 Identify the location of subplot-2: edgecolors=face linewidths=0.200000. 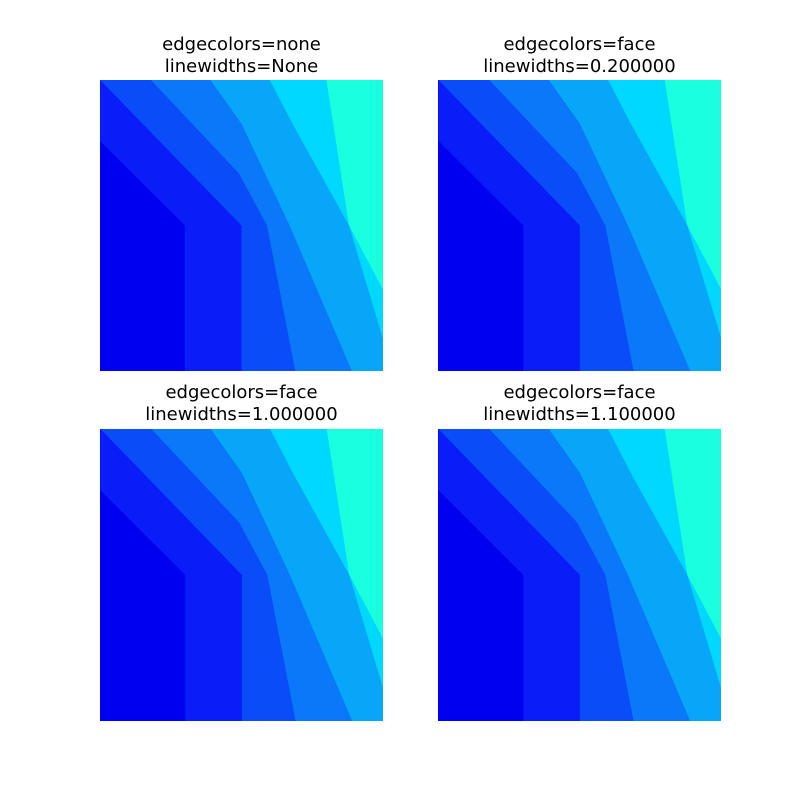
(579, 202).